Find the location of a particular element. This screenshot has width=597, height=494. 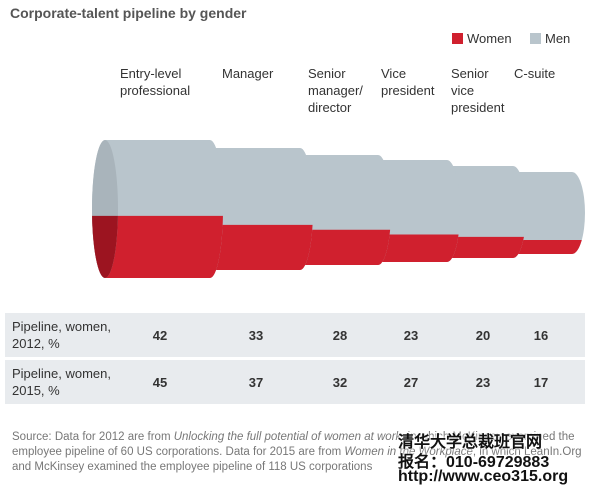

watermark: http://www.ceo315.org is located at coordinates (483, 476).